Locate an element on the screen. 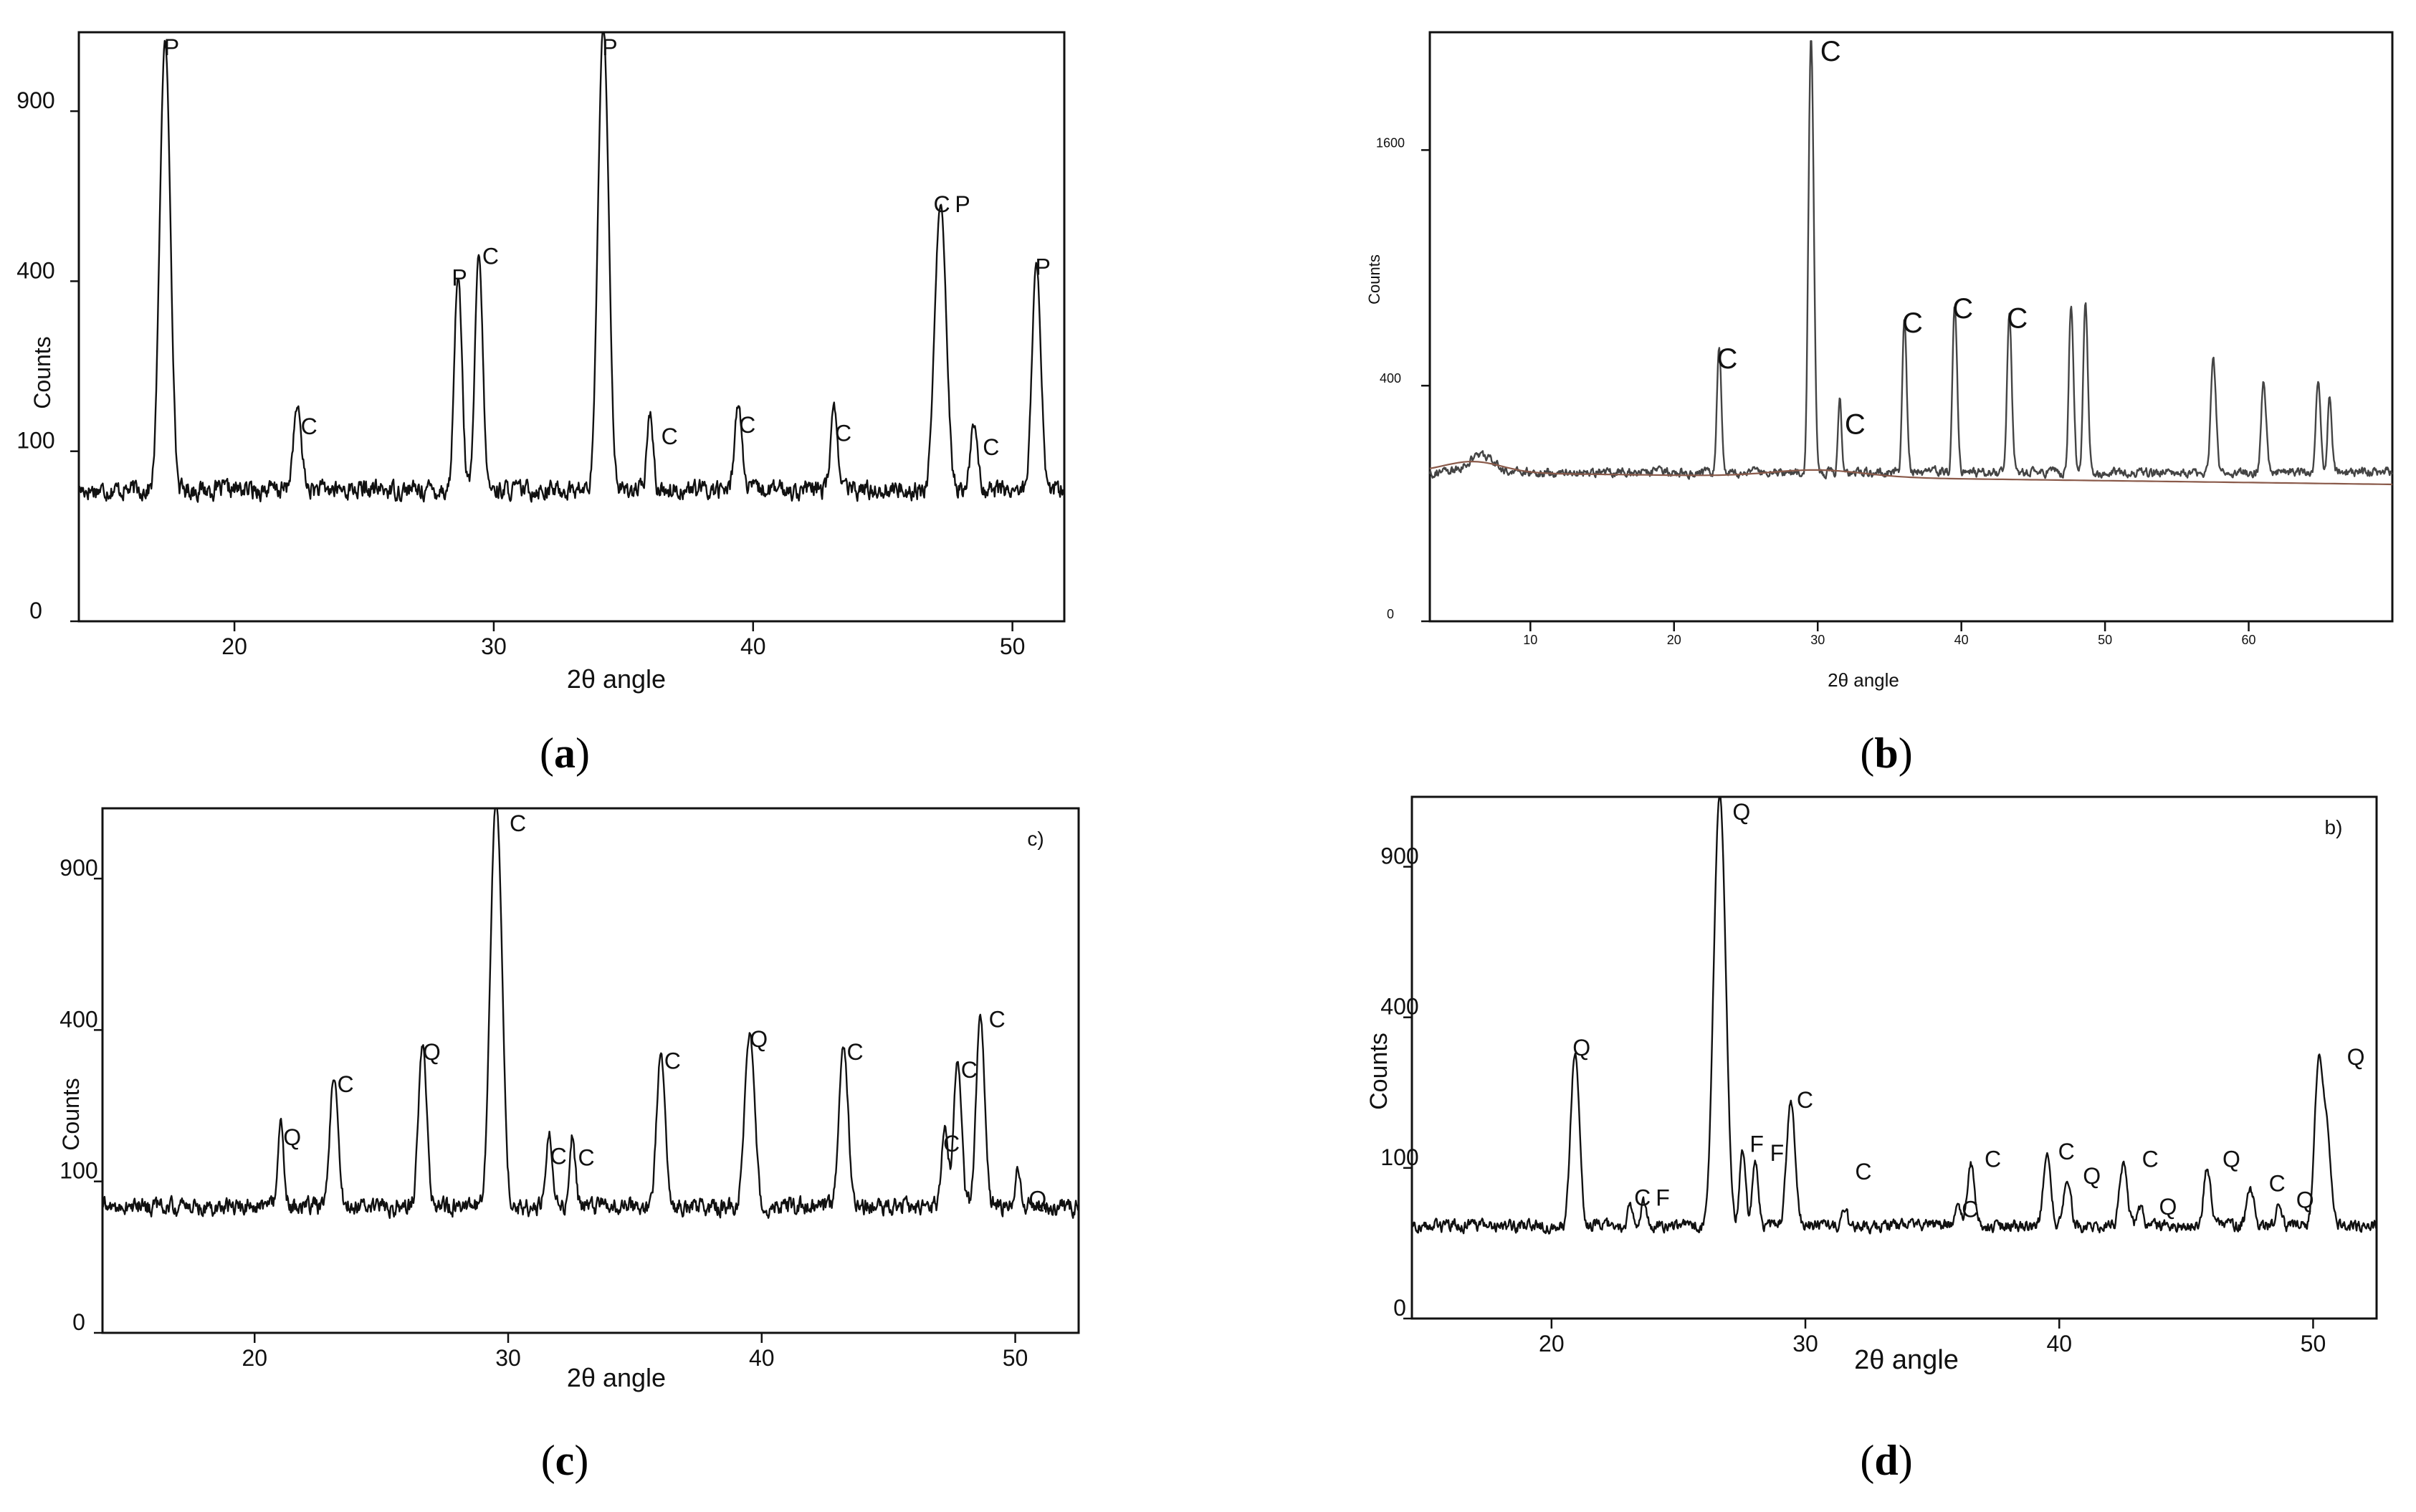 This screenshot has height=1512, width=2416. y-tick-label: 1600 is located at coordinates (1390, 142).